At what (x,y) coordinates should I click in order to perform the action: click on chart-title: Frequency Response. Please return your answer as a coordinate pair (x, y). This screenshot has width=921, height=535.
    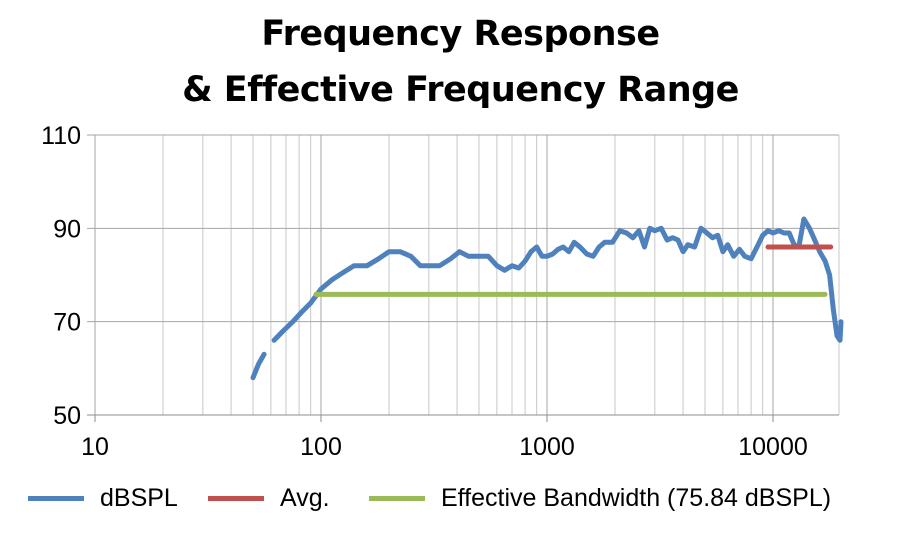
    Looking at the image, I should click on (460, 34).